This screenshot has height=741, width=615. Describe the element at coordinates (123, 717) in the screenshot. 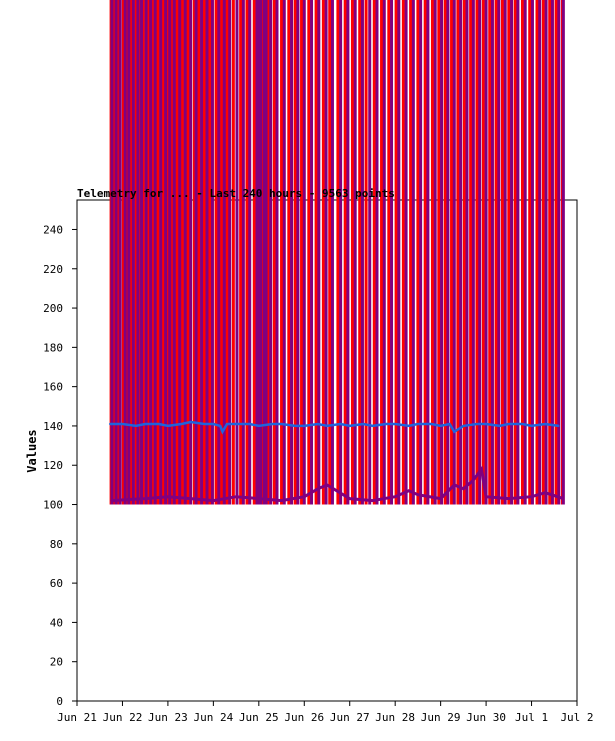

I see `x-tick-label-1: Jun 22` at that location.